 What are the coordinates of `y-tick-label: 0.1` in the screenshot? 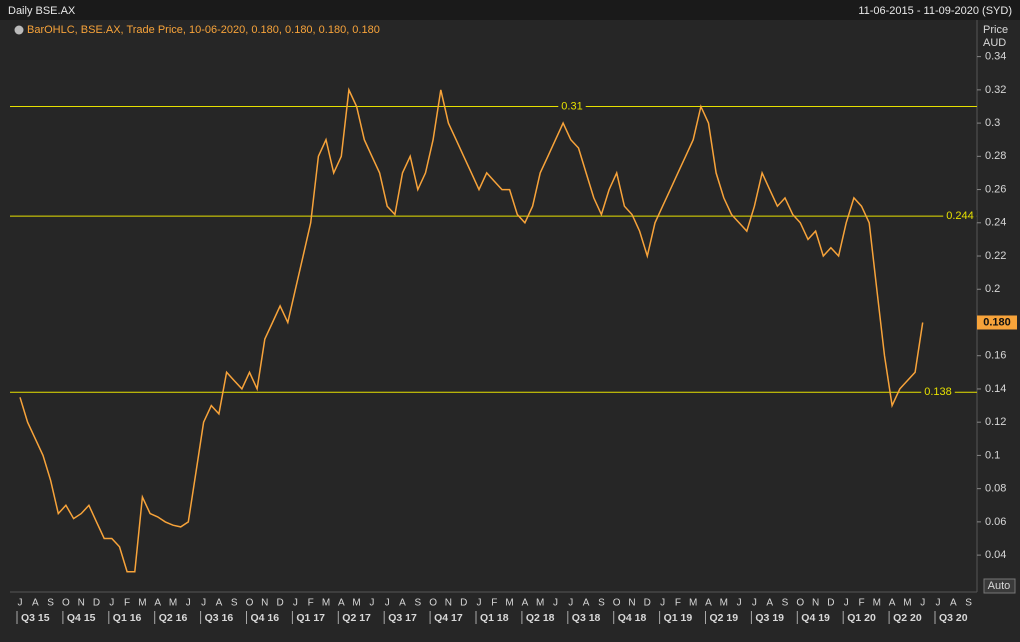 It's located at (992, 455).